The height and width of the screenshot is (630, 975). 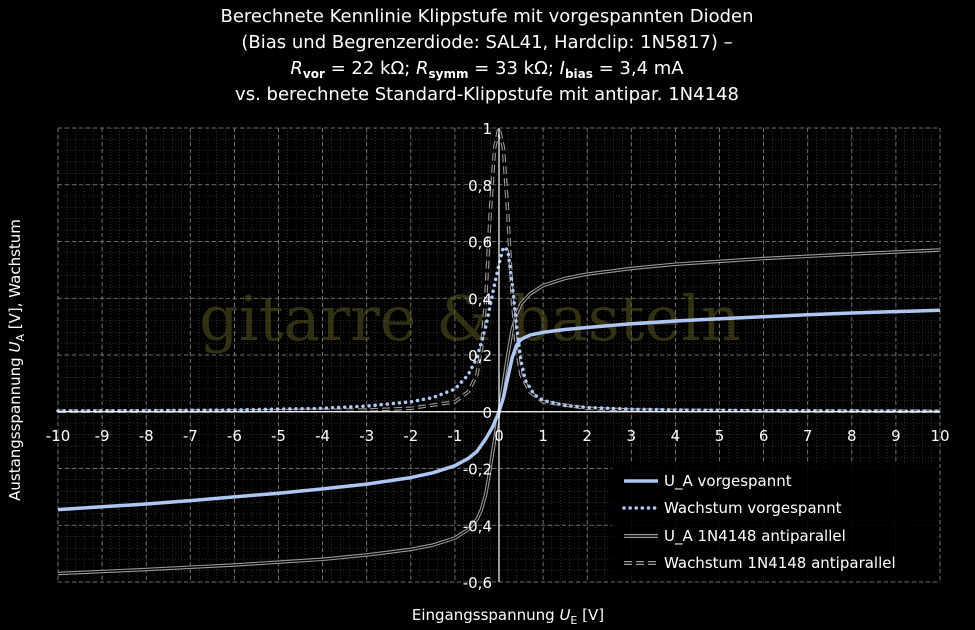 I want to click on legend-label-wachstum-1n4148: Wachstum 1N4148 antiparallel, so click(x=780, y=563).